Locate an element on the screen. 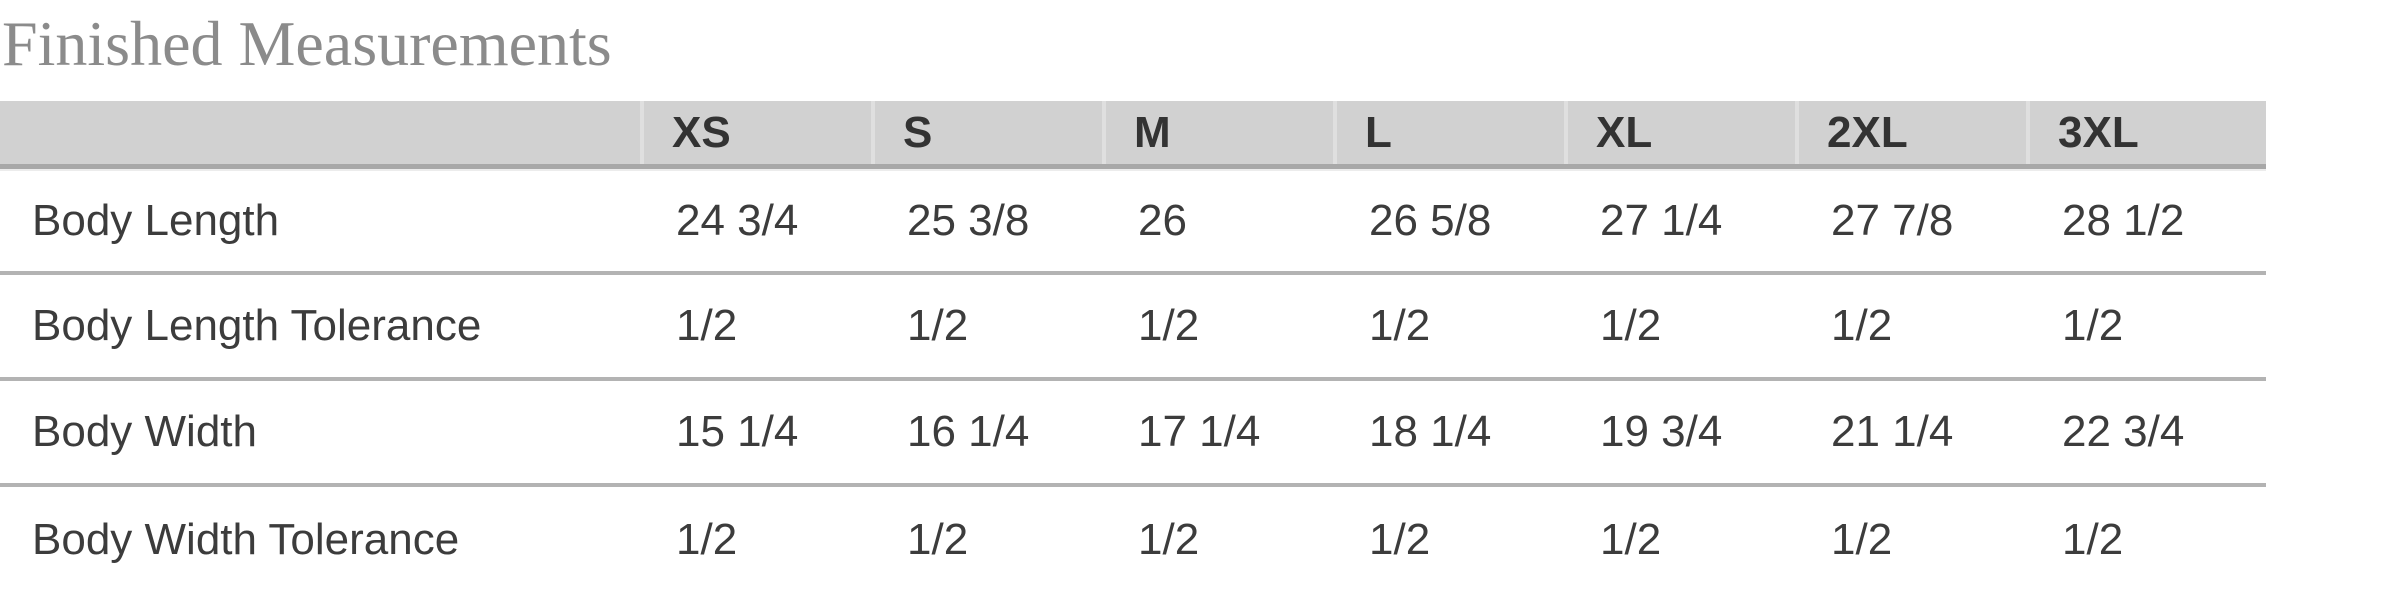 This screenshot has height=609, width=2383. measurement-cell: 16 1/4 is located at coordinates (968, 431).